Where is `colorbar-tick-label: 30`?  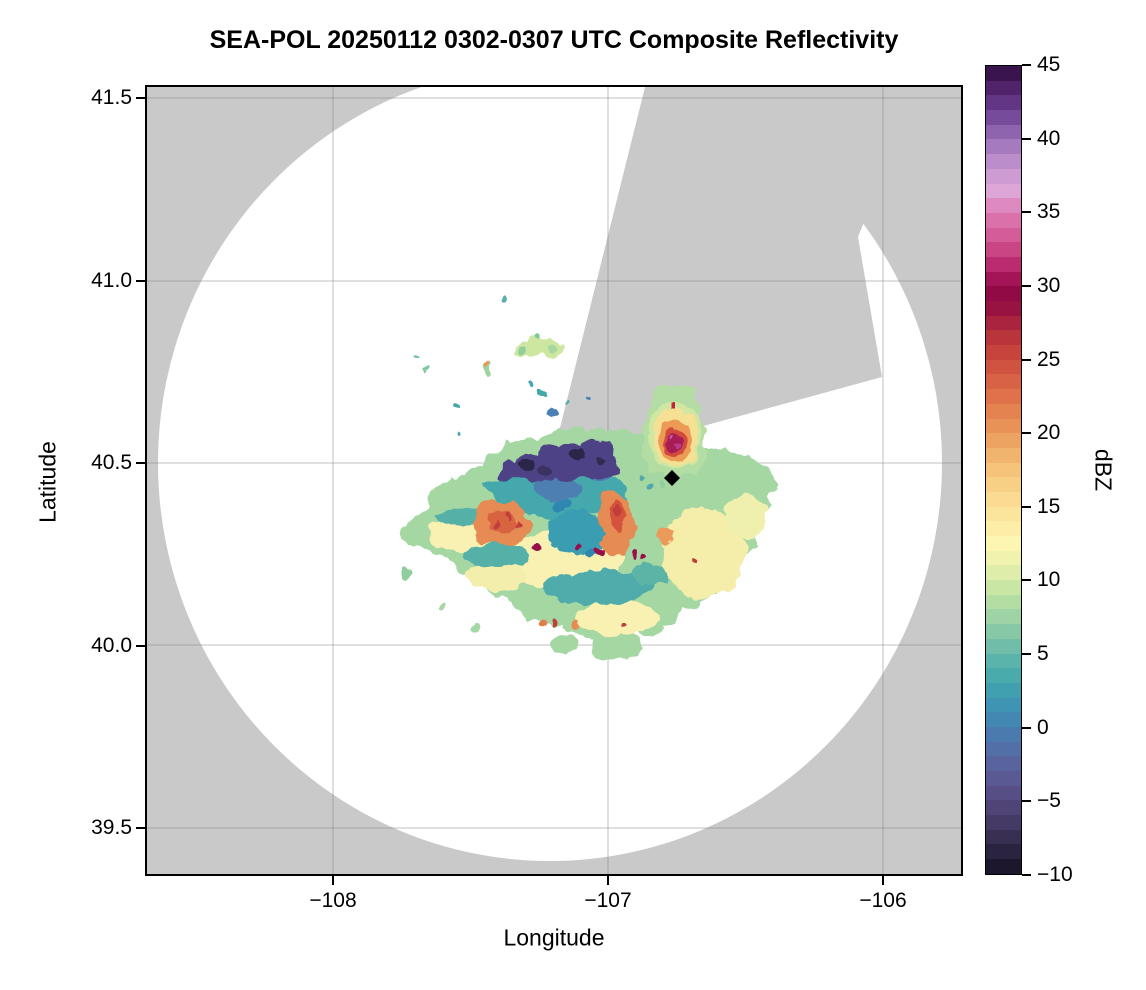
colorbar-tick-label: 30 is located at coordinates (1049, 285).